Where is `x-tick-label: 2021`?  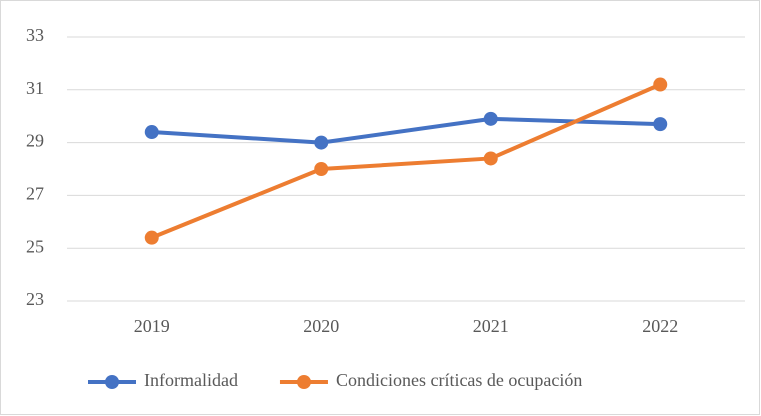
x-tick-label: 2021 is located at coordinates (491, 326).